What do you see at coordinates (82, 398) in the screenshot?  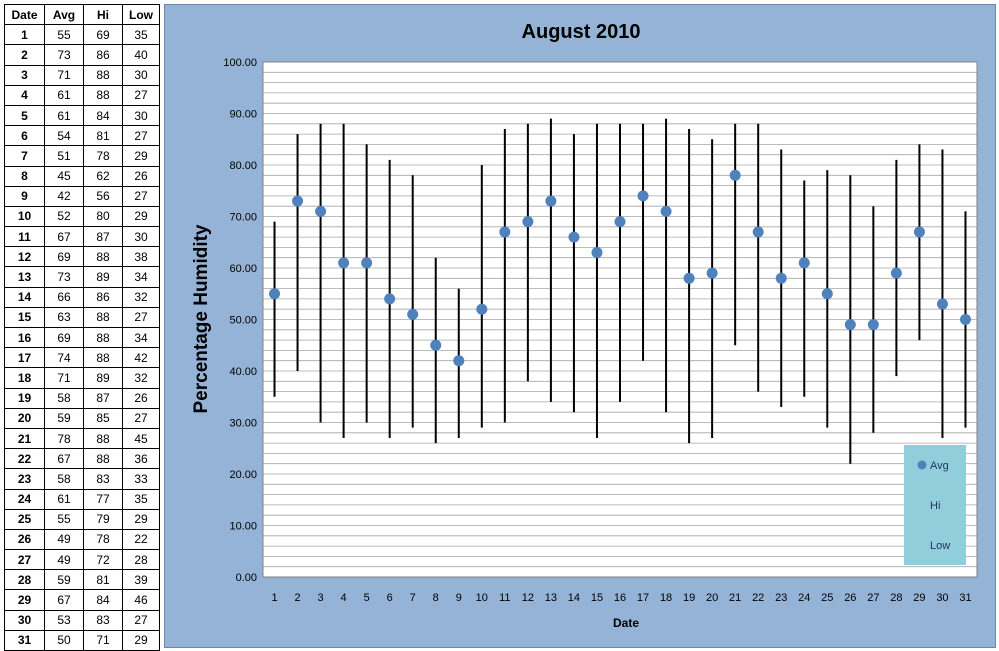 I see `table-row: 19 58 87 26` at bounding box center [82, 398].